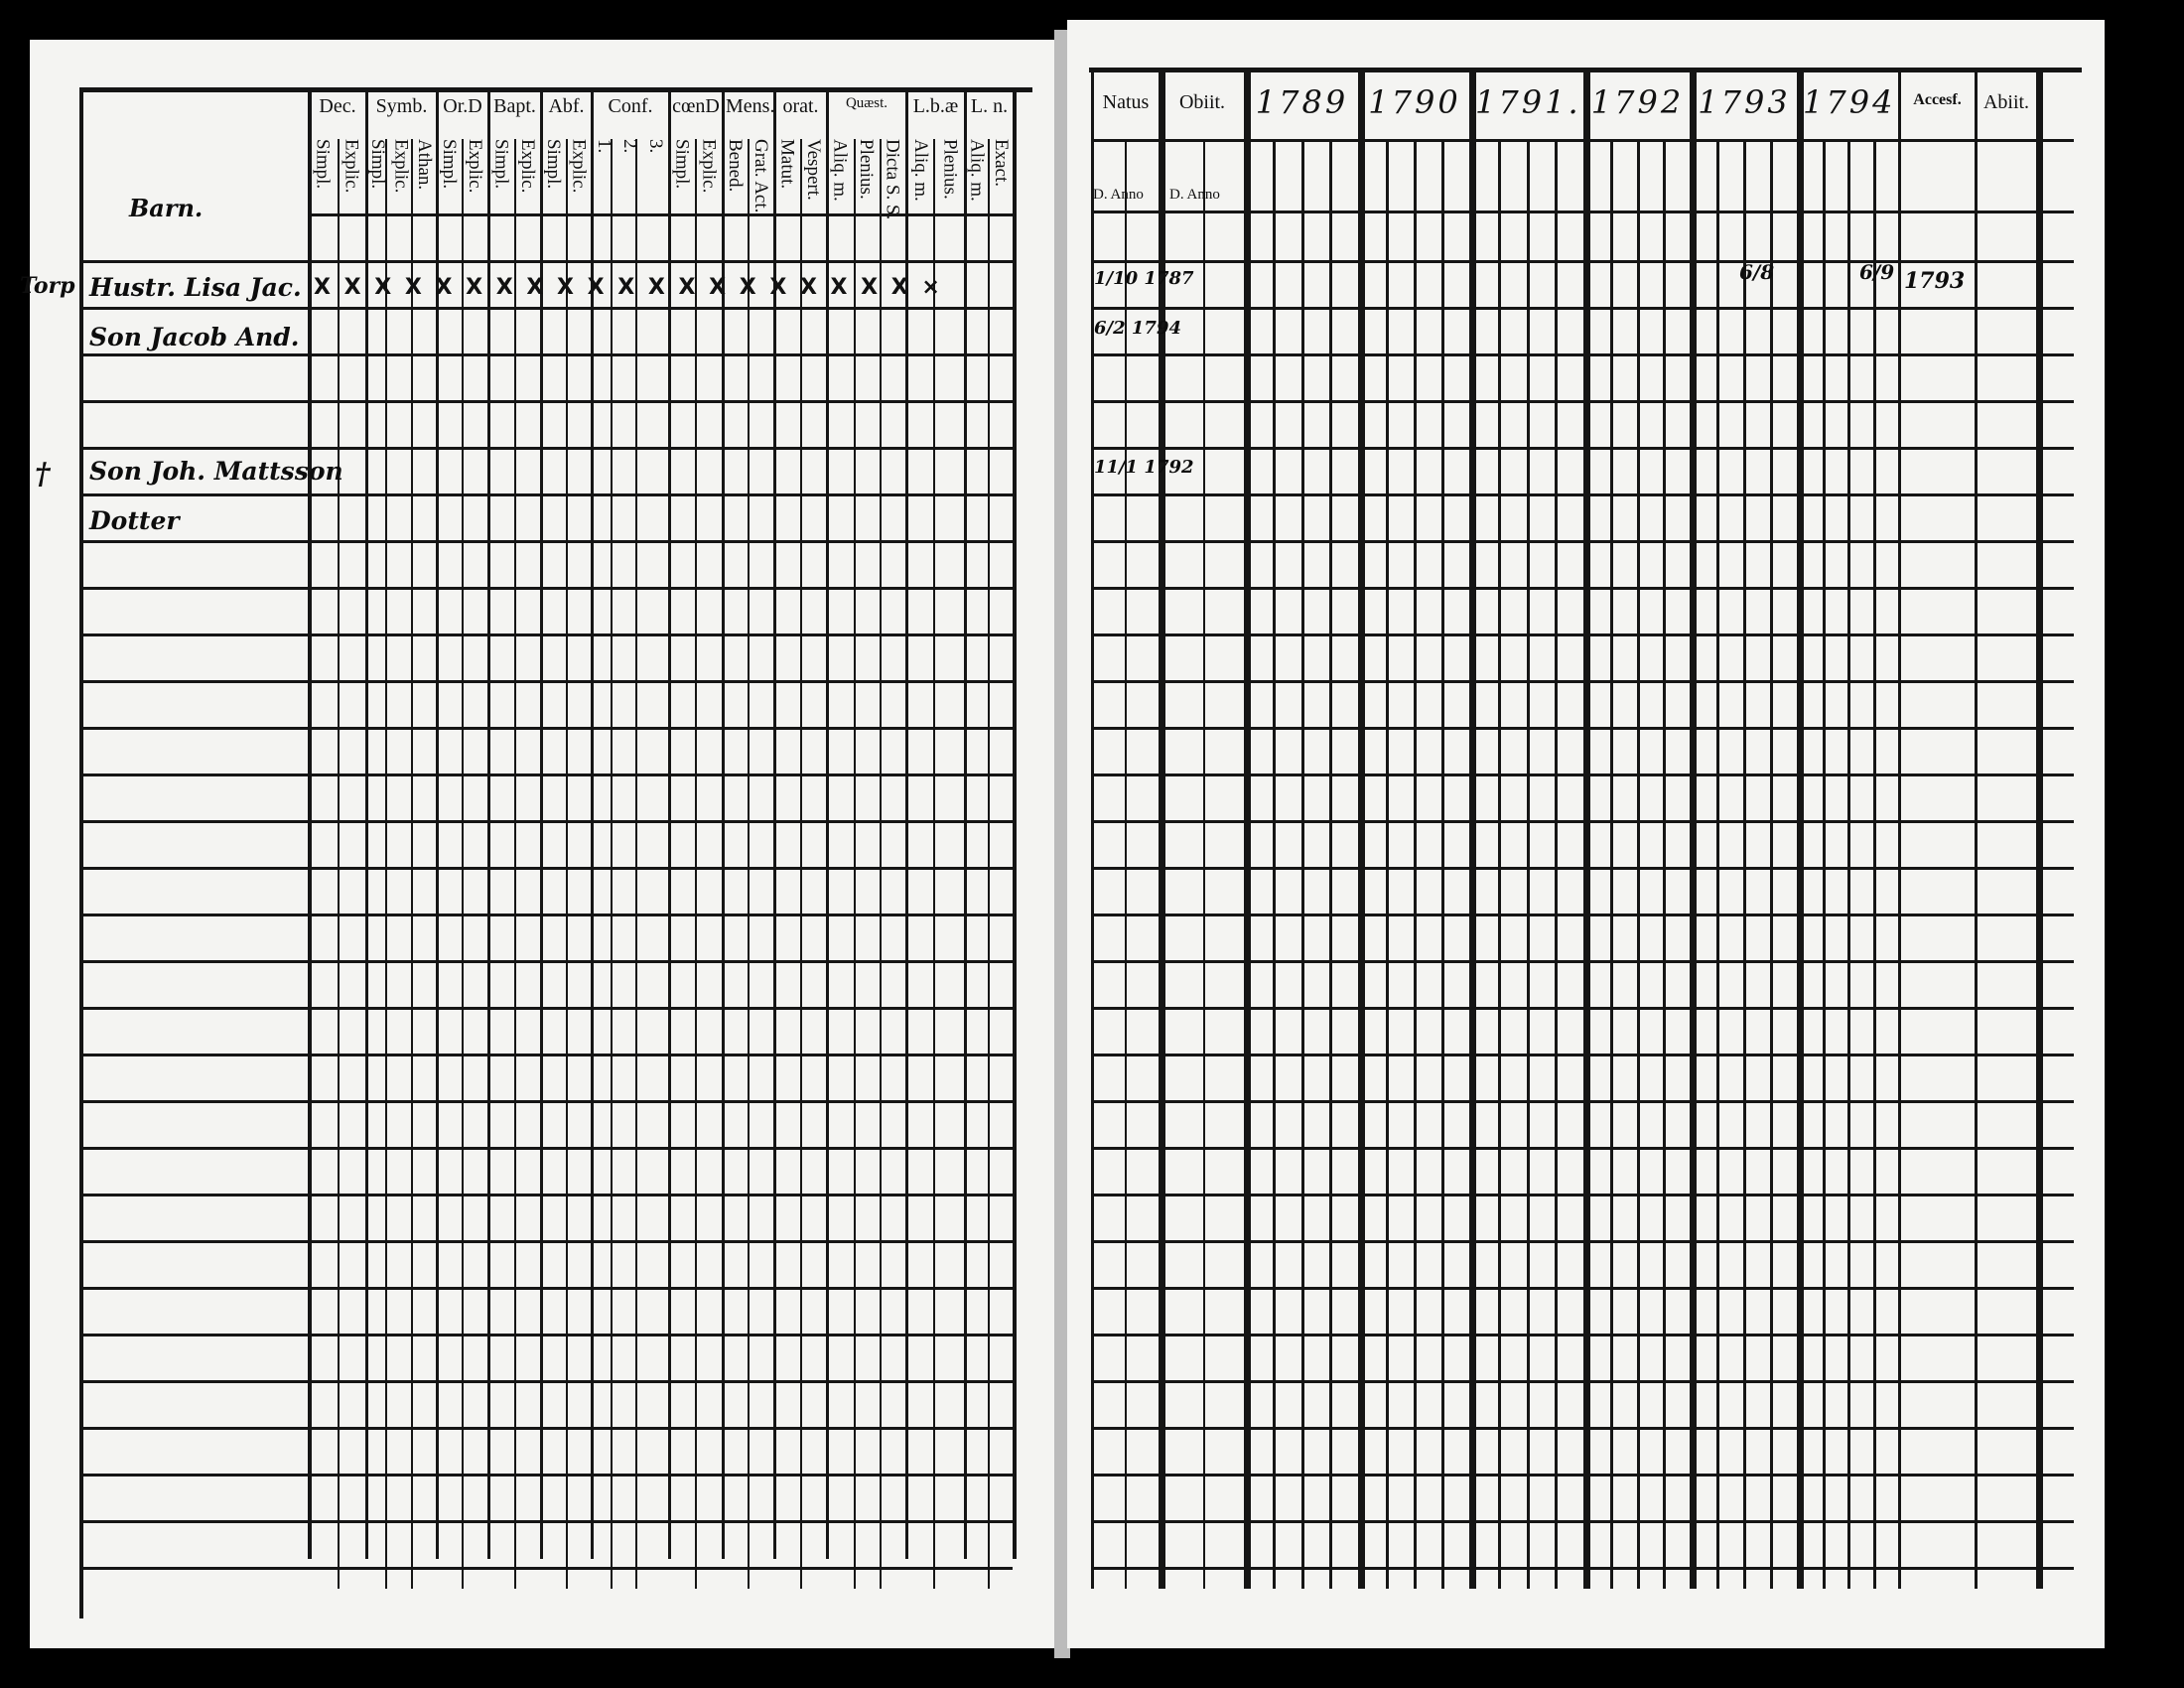 This screenshot has width=2184, height=1688. I want to click on sub-column-header: Exact., so click(1001, 163).